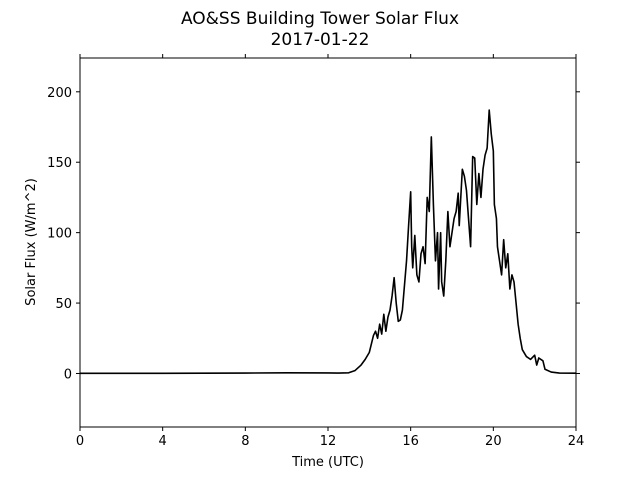 The width and height of the screenshot is (640, 480). I want to click on x-tick-label: 12, so click(328, 441).